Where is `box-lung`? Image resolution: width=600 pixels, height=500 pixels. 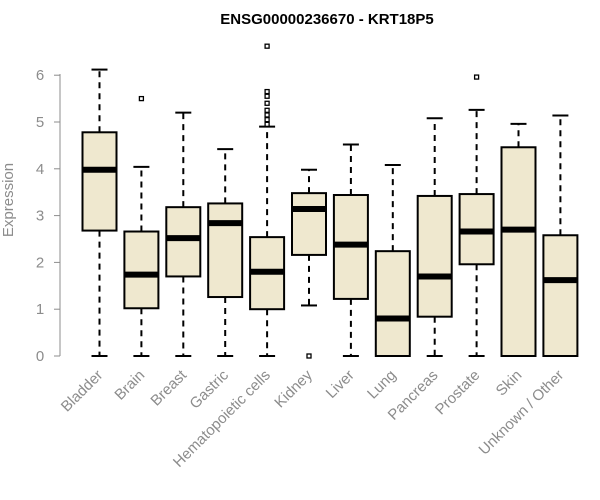 box-lung is located at coordinates (392, 260).